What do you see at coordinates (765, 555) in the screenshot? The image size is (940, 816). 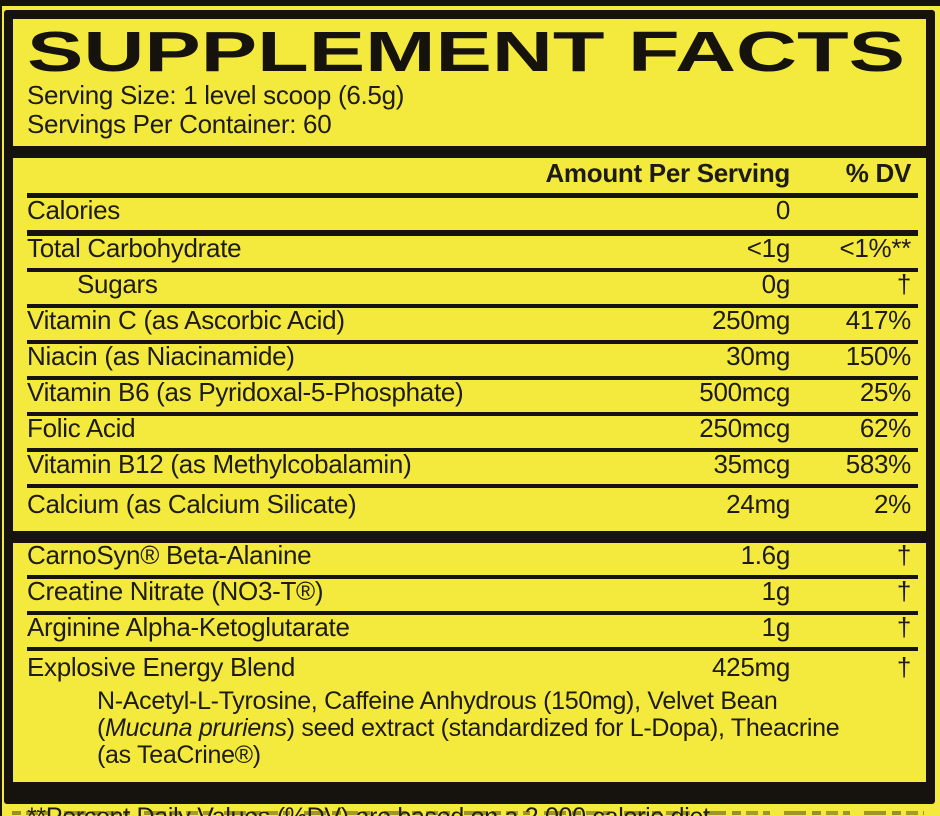 I see `amount-value: 1.6g` at bounding box center [765, 555].